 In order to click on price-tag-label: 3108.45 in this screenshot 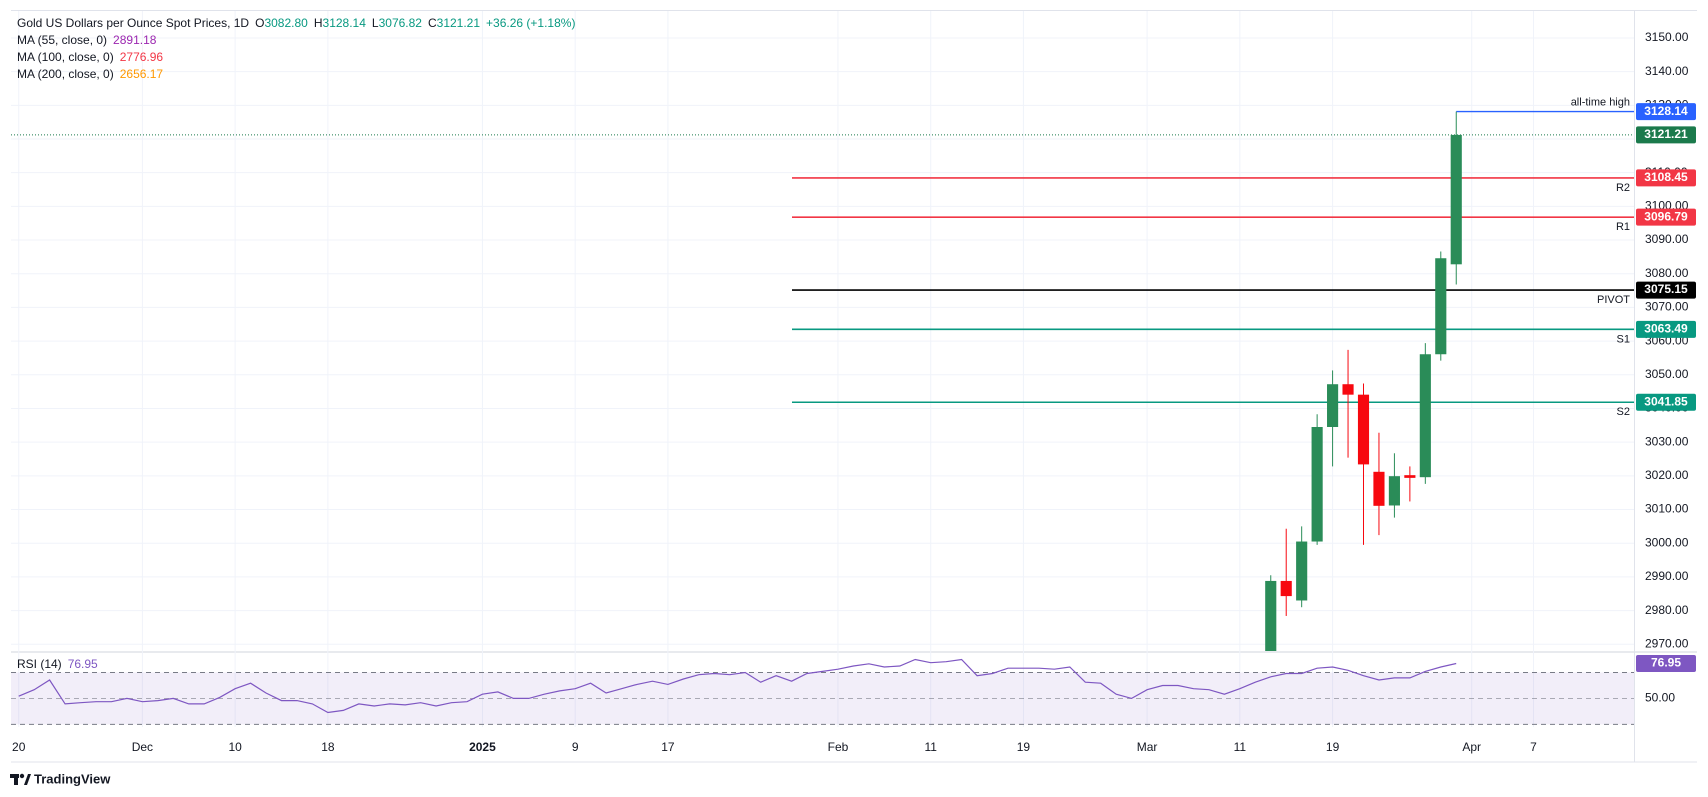, I will do `click(1666, 177)`.